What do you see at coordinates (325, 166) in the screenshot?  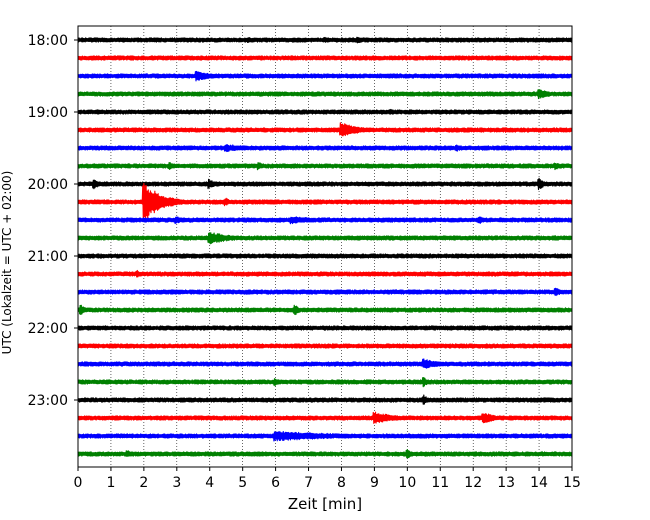 I see `trace-1945` at bounding box center [325, 166].